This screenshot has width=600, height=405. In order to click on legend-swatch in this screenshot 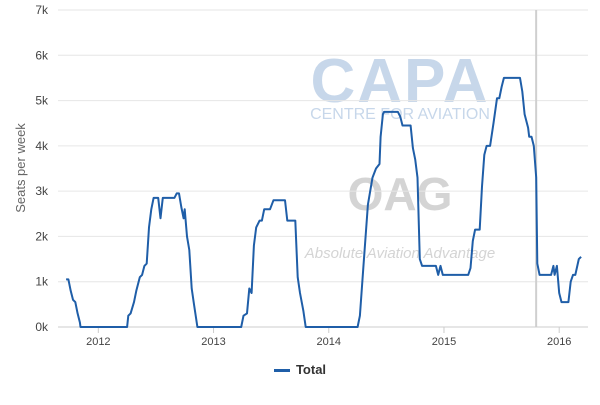, I will do `click(281, 371)`.